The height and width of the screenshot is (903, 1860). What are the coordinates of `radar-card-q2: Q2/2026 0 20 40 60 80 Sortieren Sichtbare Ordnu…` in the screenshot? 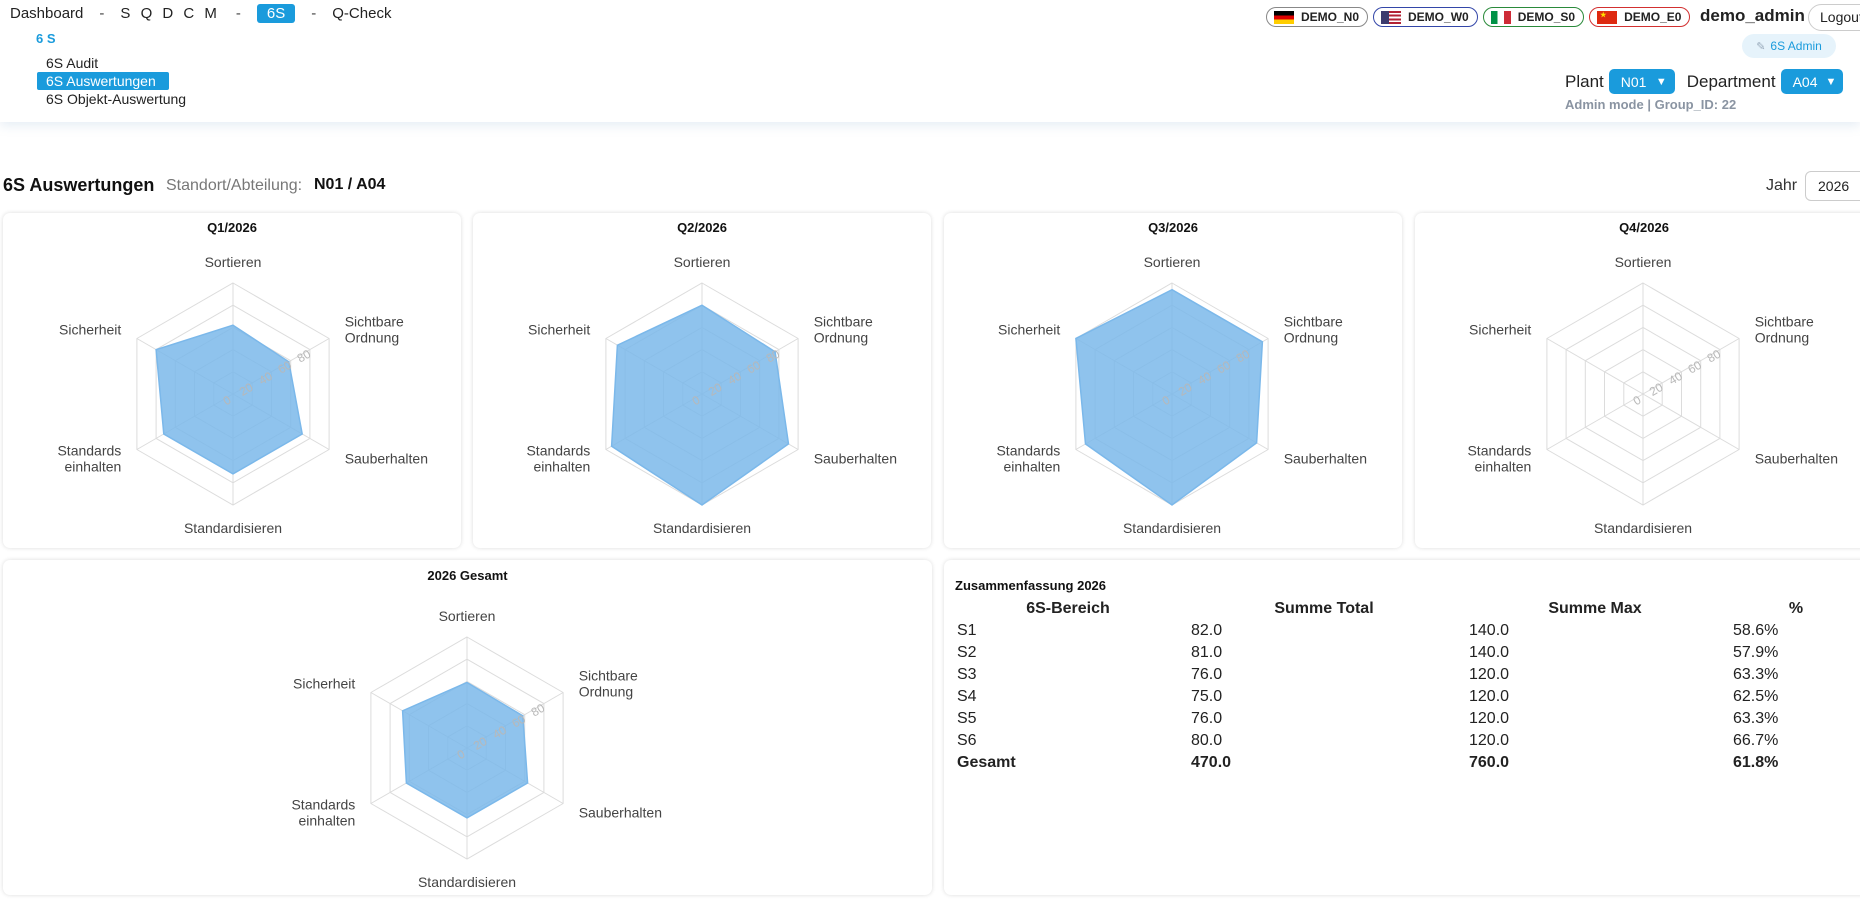 It's located at (702, 380).